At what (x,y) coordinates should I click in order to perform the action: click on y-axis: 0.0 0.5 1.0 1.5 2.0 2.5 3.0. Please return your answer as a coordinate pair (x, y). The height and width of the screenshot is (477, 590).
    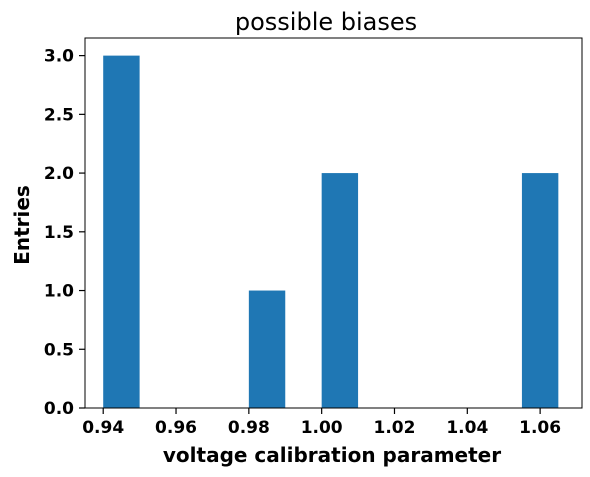
    Looking at the image, I should click on (64, 233).